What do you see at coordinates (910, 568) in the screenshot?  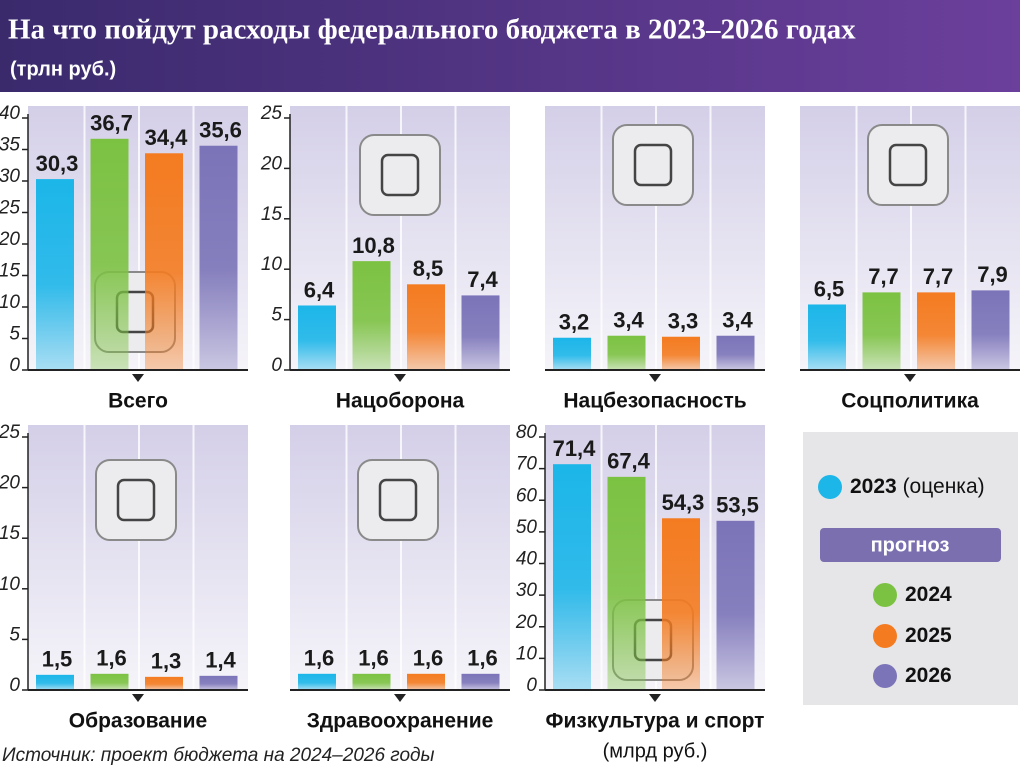 I see `legend-panel` at bounding box center [910, 568].